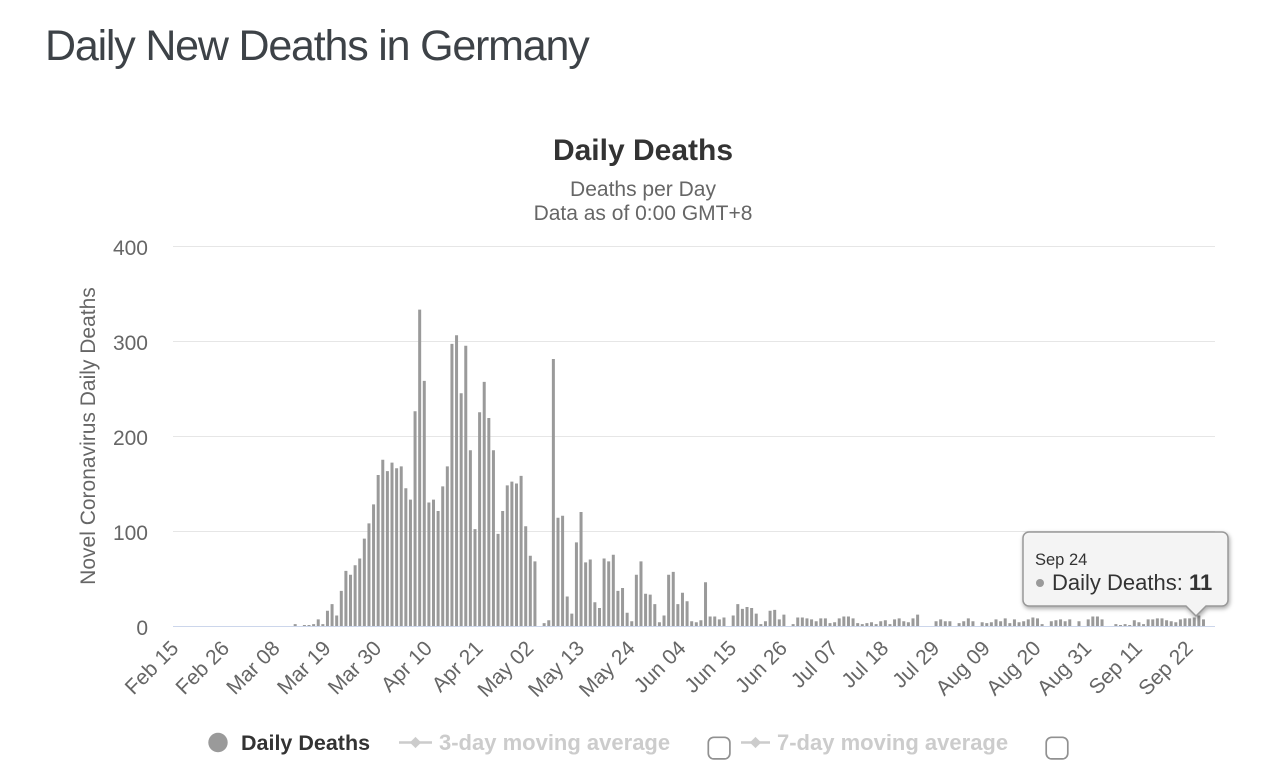  Describe the element at coordinates (304, 668) in the screenshot. I see `svg-text: Mar 19` at that location.